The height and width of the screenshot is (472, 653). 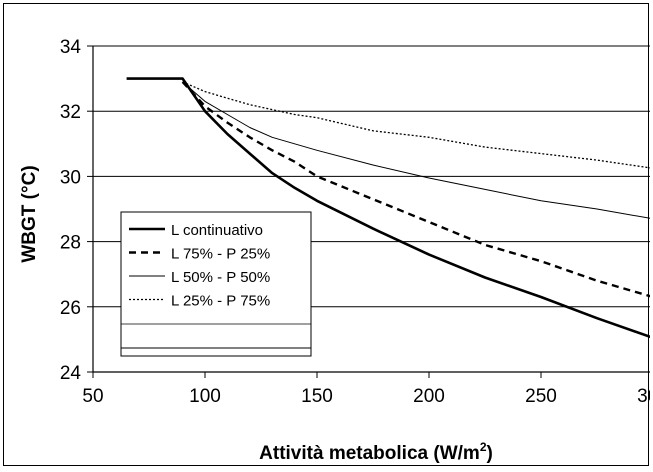 What do you see at coordinates (490, 453) in the screenshot?
I see `x-axis-label-end: )` at bounding box center [490, 453].